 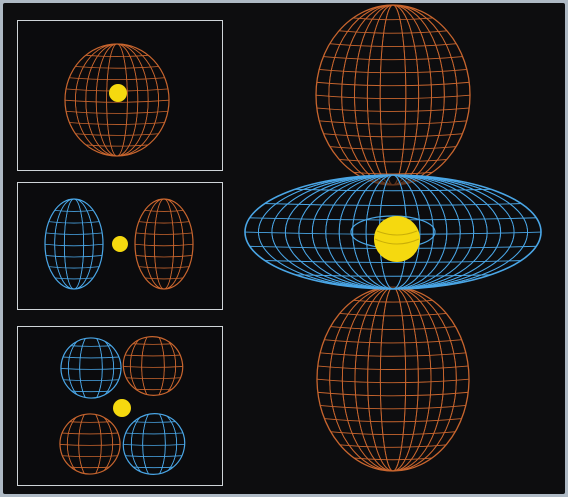 What do you see at coordinates (164, 244) in the screenshot?
I see `p-orbital-positive-lobe` at bounding box center [164, 244].